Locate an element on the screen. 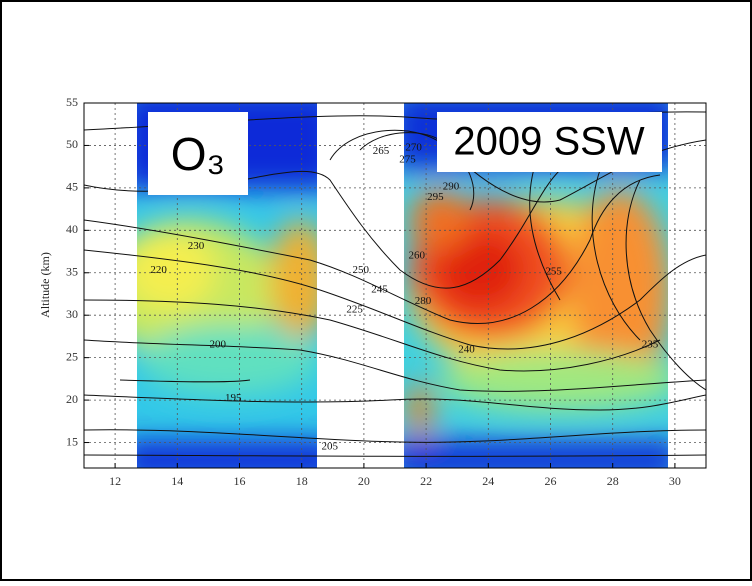  x-tick-label: 30 is located at coordinates (675, 481).